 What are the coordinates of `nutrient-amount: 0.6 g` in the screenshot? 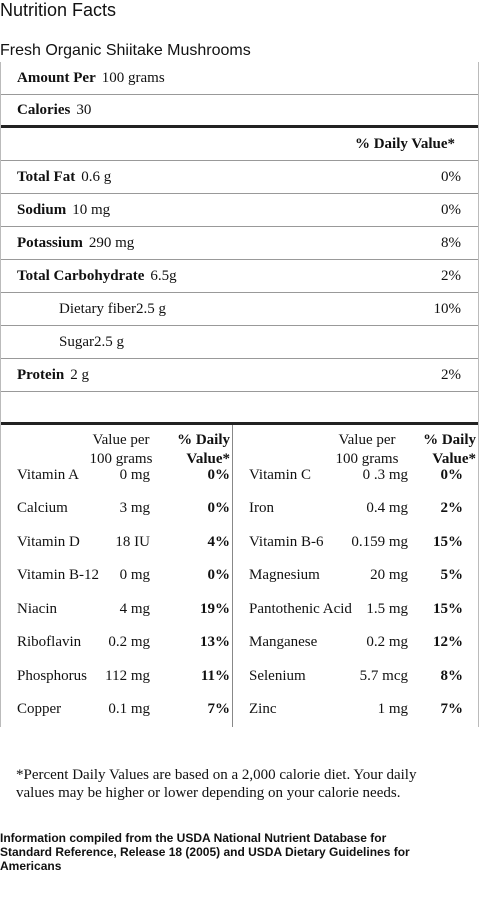 It's located at (96, 176).